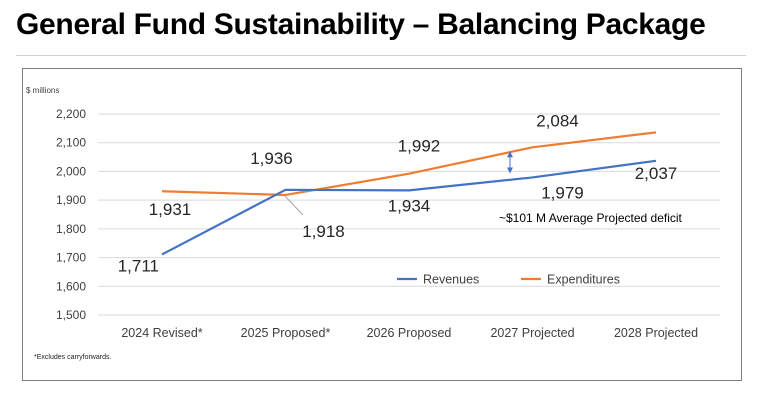  Describe the element at coordinates (562, 192) in the screenshot. I see `revenues-data-label: 1,979` at that location.